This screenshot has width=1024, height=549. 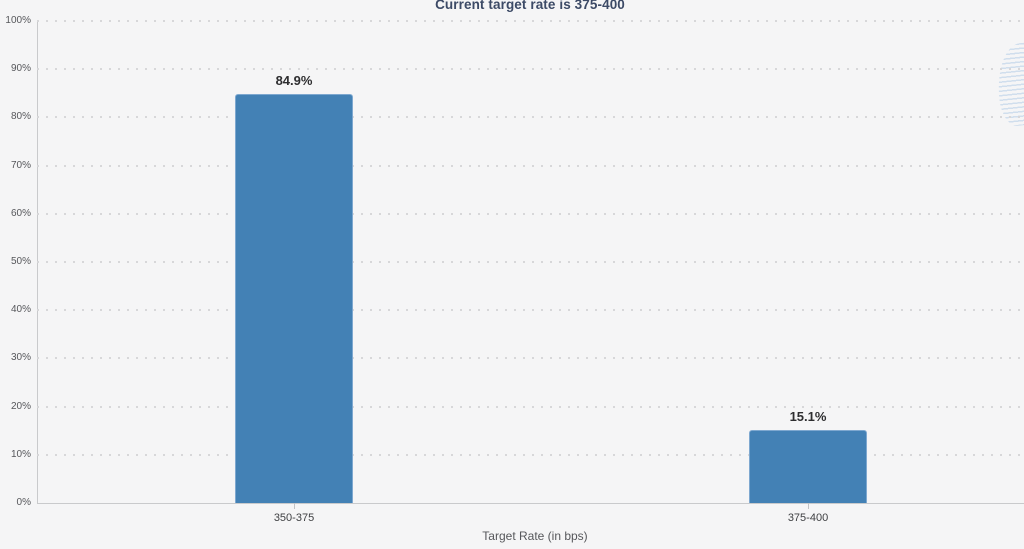 What do you see at coordinates (530, 503) in the screenshot?
I see `x-axis-line` at bounding box center [530, 503].